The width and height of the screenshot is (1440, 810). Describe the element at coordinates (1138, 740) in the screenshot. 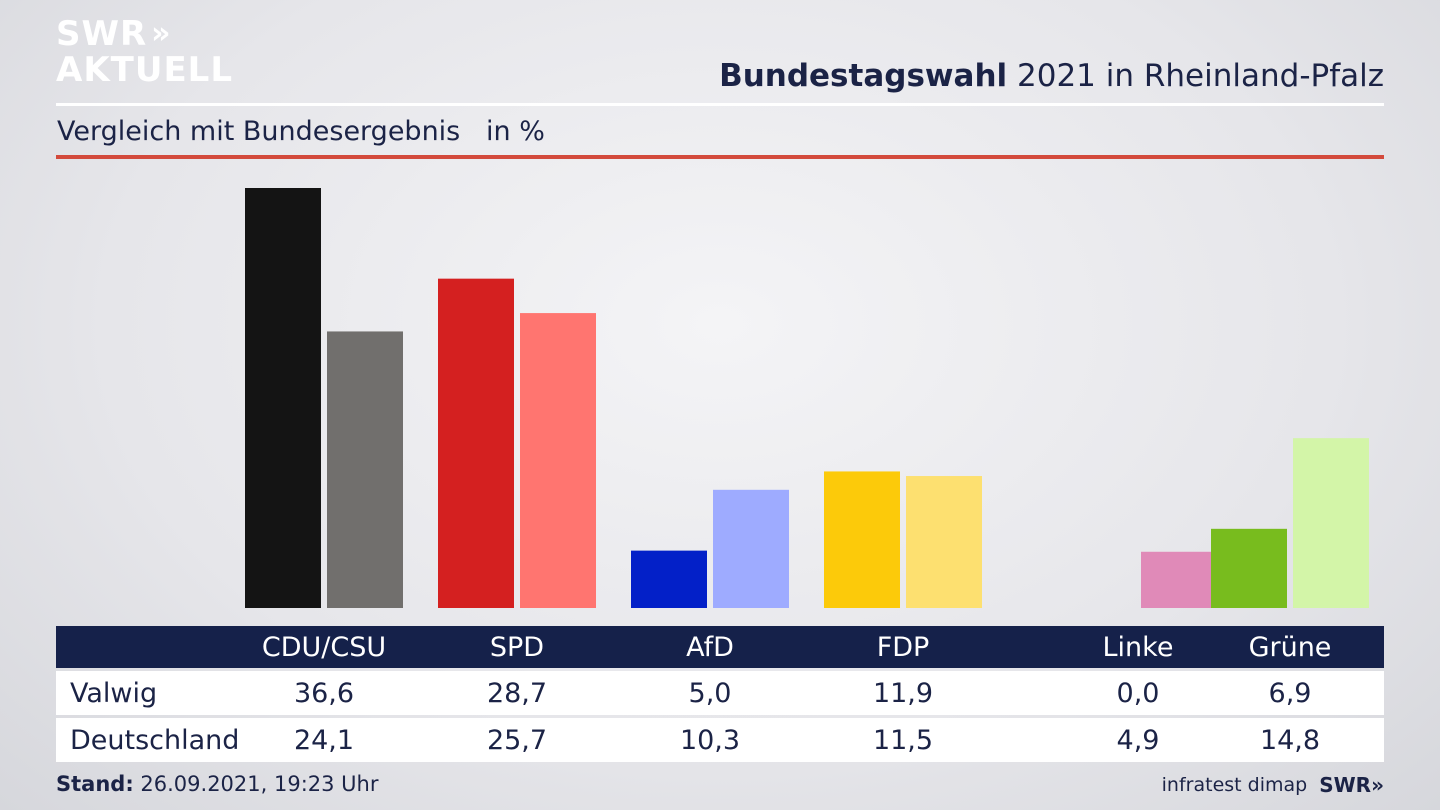

I see `value-label: 4,9` at that location.